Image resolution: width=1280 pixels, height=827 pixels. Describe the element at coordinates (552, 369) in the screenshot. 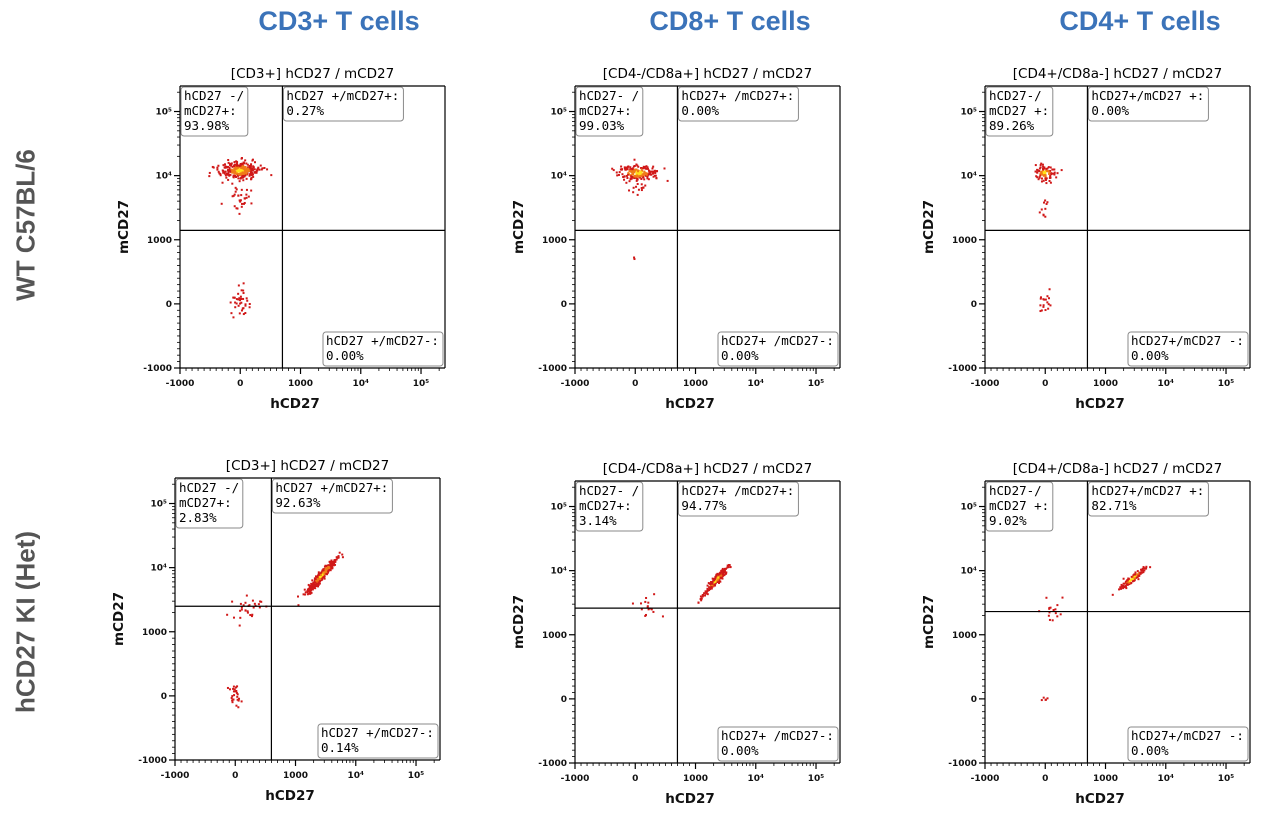

I see `y-tick-label: -1000` at that location.